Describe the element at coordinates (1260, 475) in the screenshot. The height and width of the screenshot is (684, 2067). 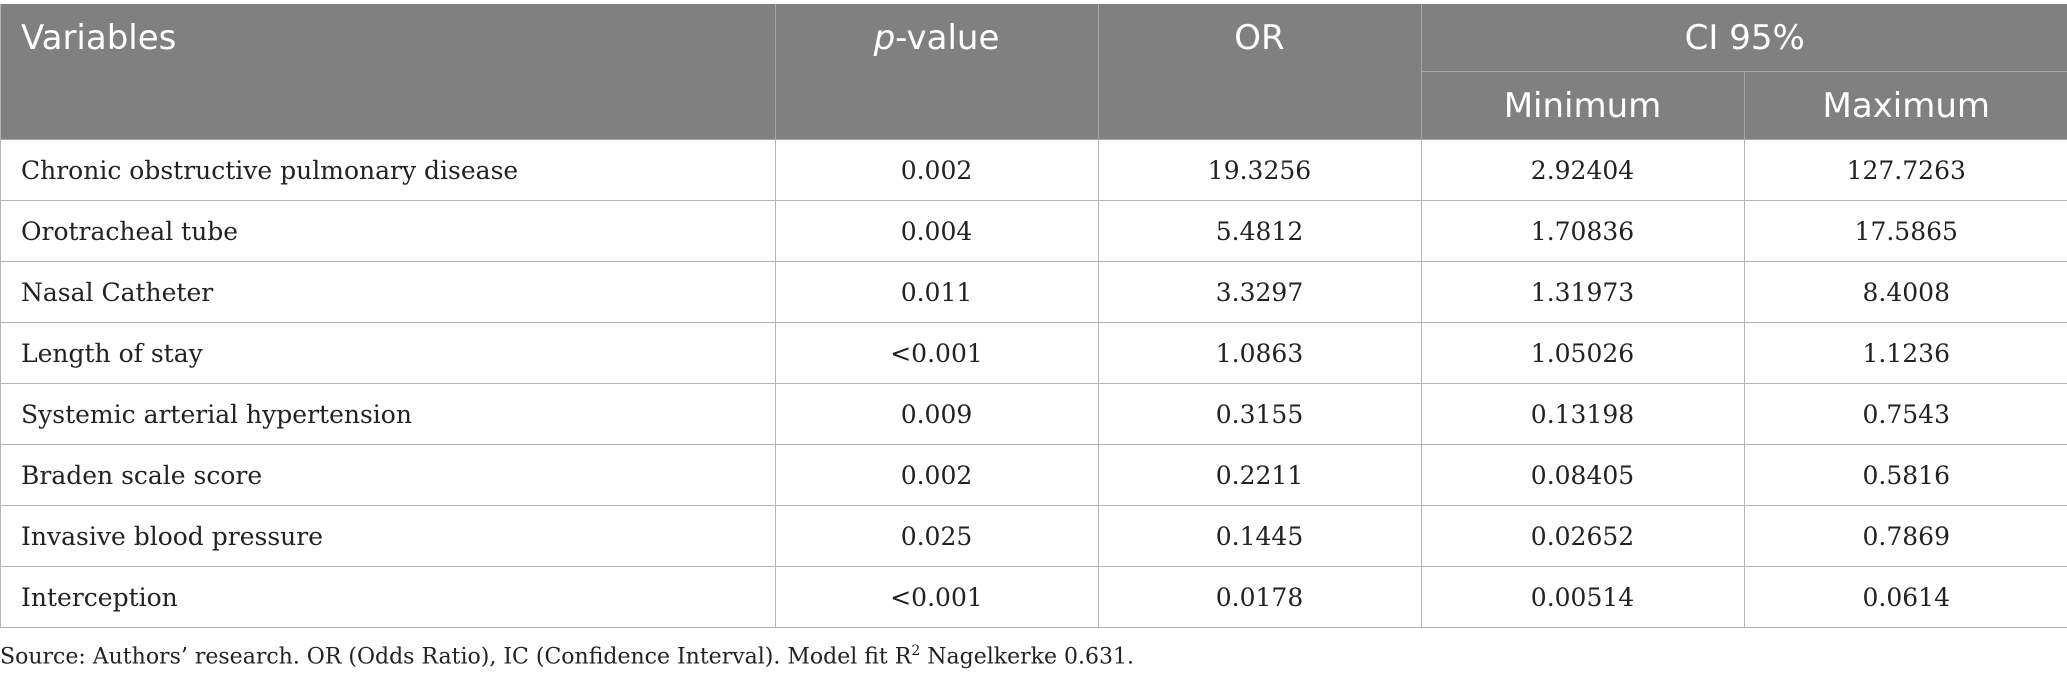
I see `cell-or: 0.2211` at that location.